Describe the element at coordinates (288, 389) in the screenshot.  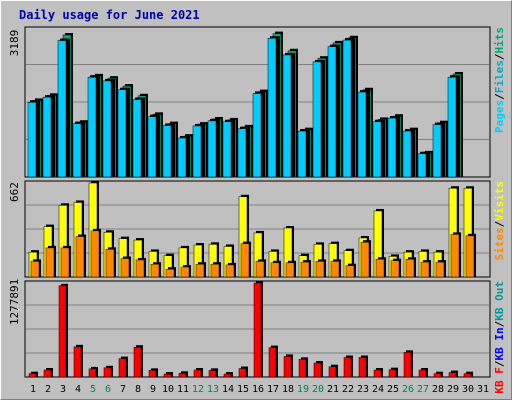
I see `day-label: 18` at that location.